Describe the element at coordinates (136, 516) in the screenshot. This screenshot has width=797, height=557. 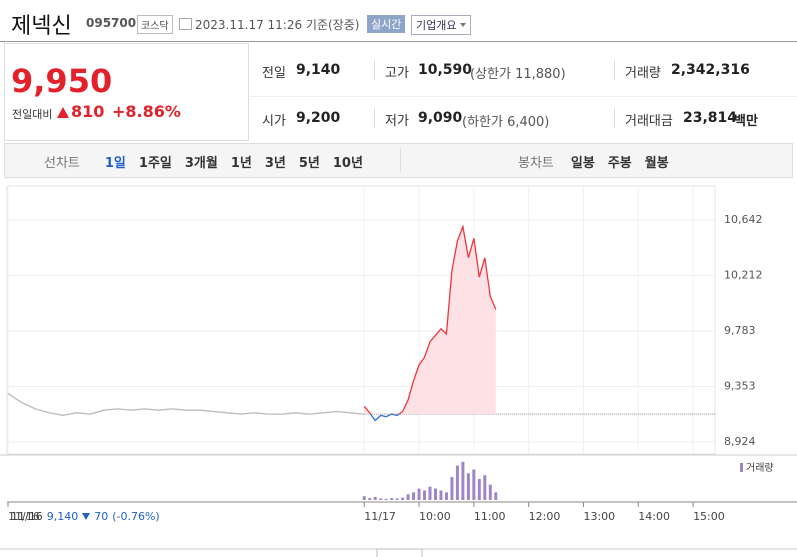
I see `prev-rate: (-0.76%)` at that location.